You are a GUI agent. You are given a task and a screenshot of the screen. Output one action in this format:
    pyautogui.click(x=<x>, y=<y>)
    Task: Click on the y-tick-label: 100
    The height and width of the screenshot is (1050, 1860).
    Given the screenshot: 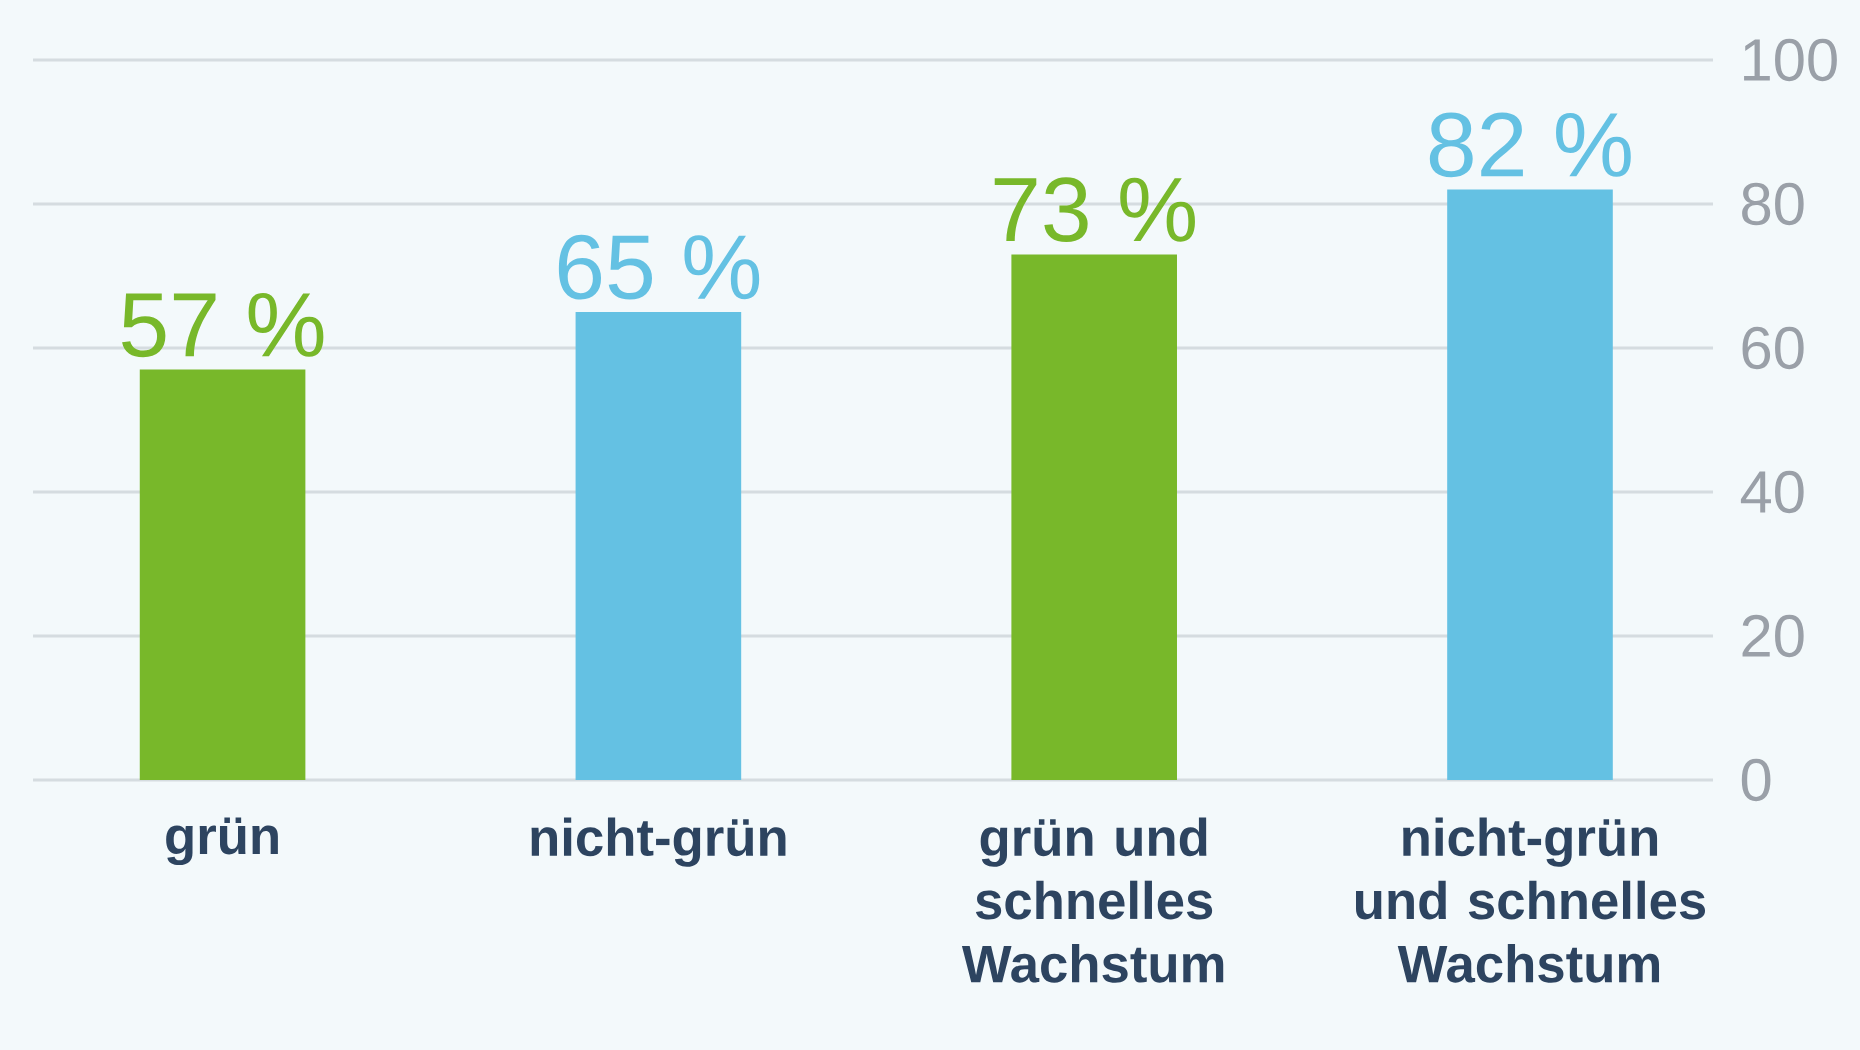 What is the action you would take?
    pyautogui.click(x=1790, y=60)
    